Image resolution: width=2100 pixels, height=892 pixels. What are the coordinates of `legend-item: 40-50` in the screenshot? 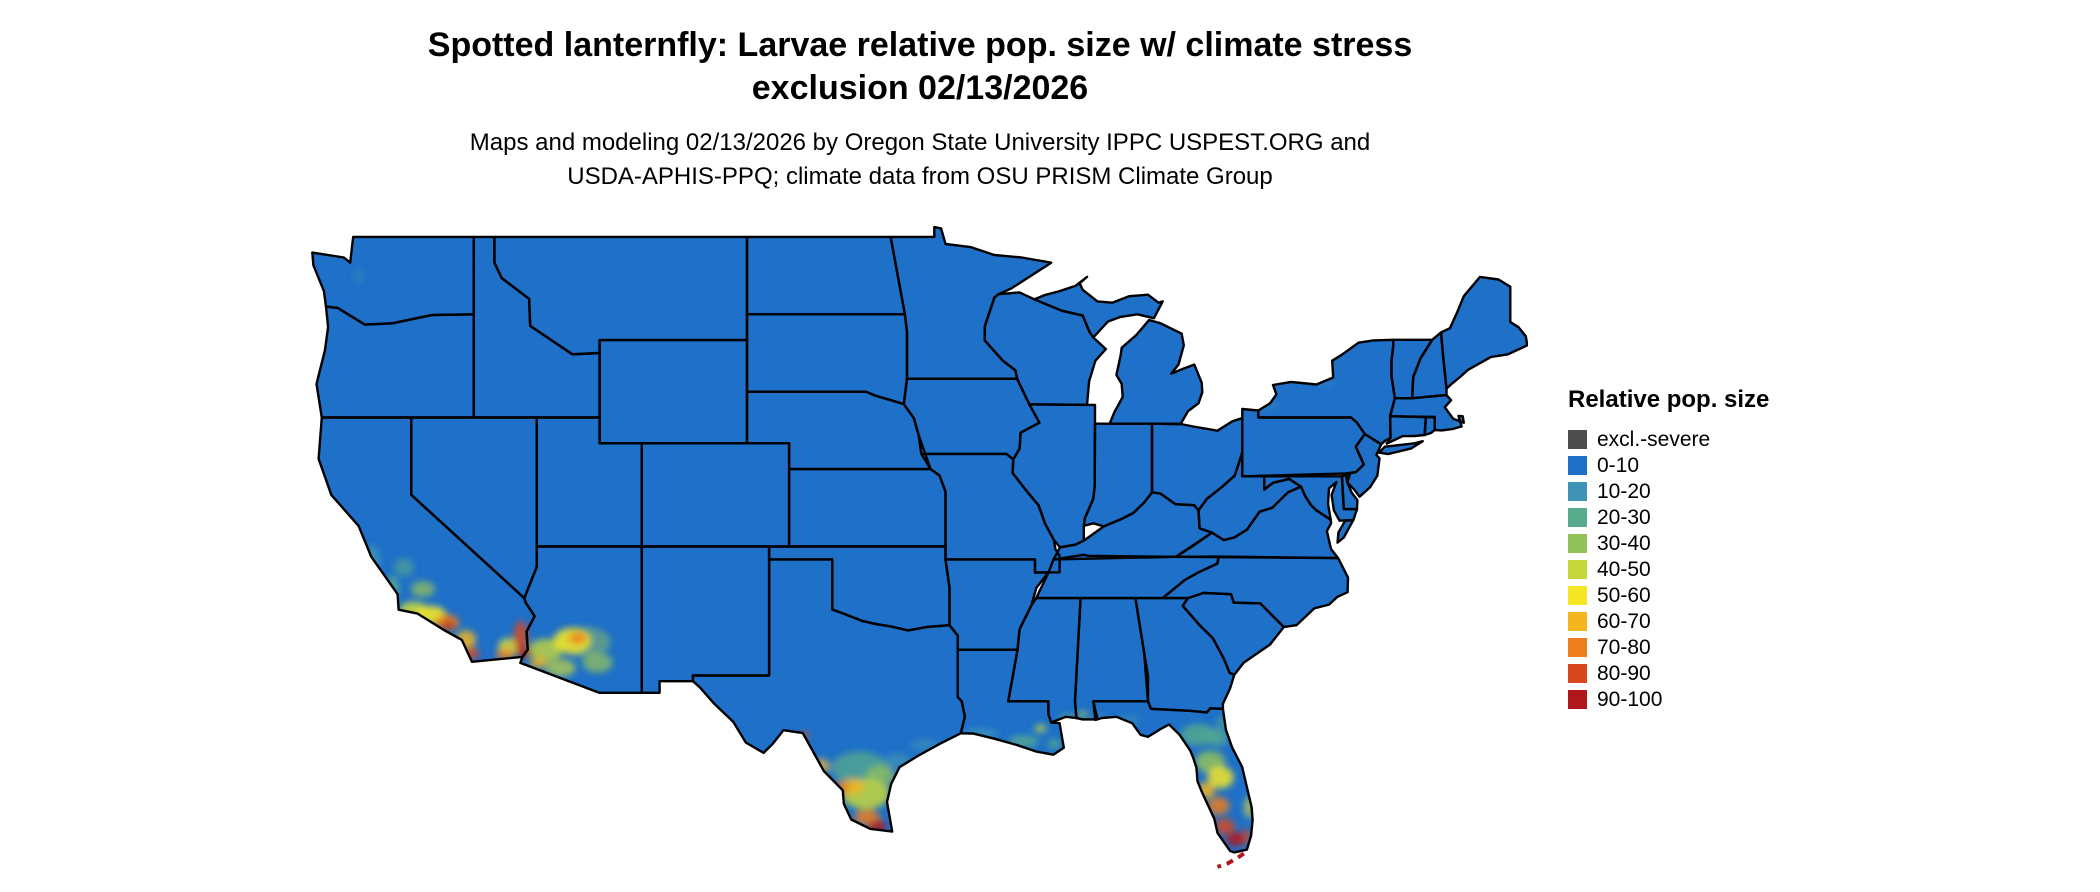 It's located at (1668, 569).